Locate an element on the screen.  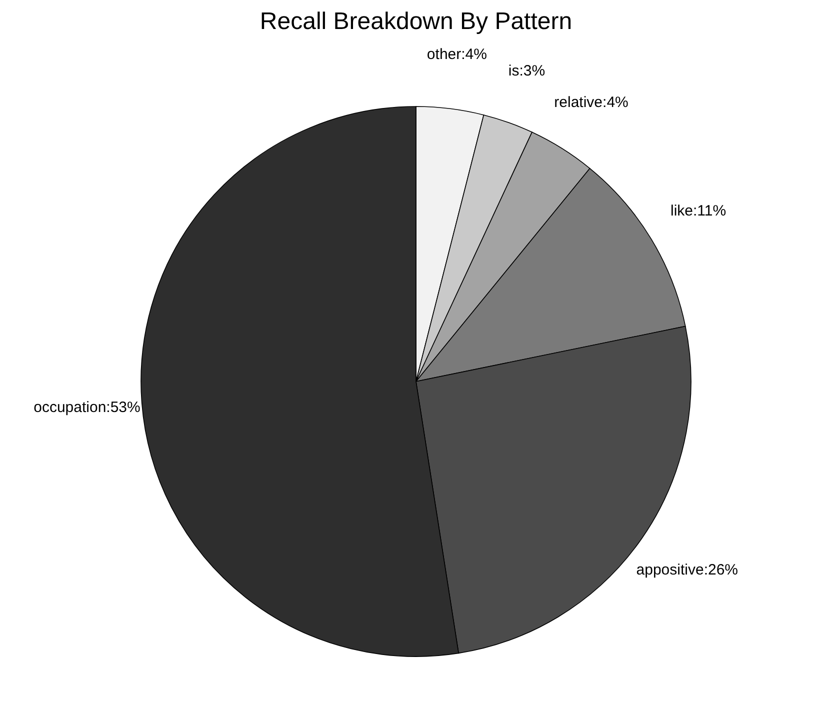
slice-label: relative:4% is located at coordinates (591, 102).